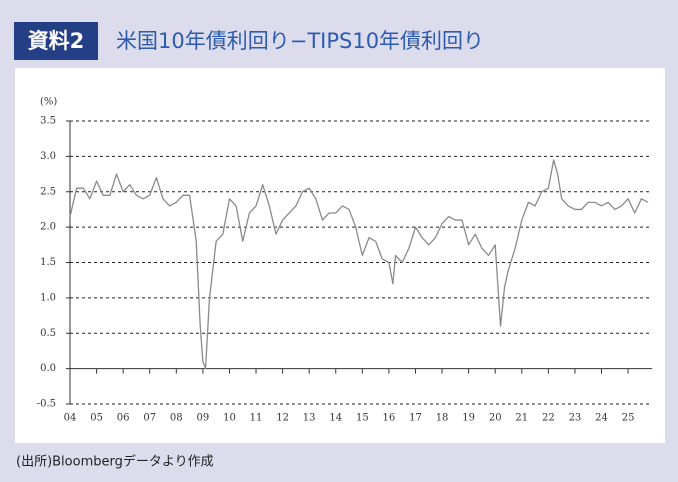  Describe the element at coordinates (48, 262) in the screenshot. I see `y-tick-label: 1.5` at that location.